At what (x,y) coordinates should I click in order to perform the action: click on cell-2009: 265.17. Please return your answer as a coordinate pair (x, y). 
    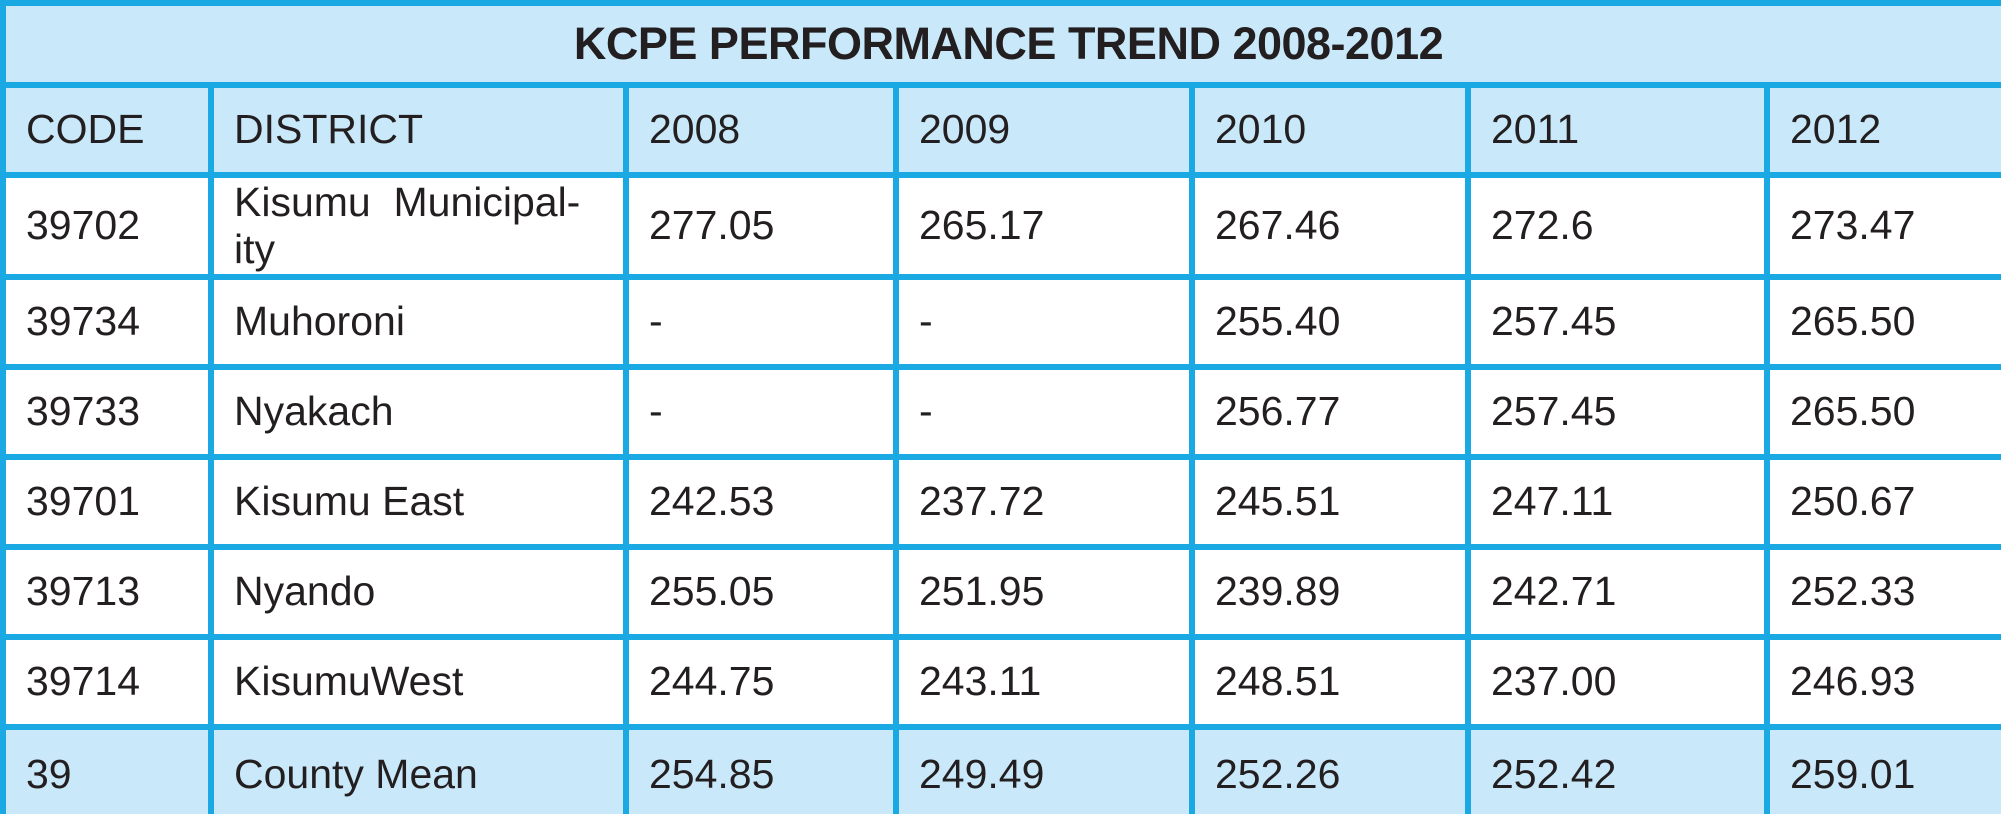
    Looking at the image, I should click on (1044, 226).